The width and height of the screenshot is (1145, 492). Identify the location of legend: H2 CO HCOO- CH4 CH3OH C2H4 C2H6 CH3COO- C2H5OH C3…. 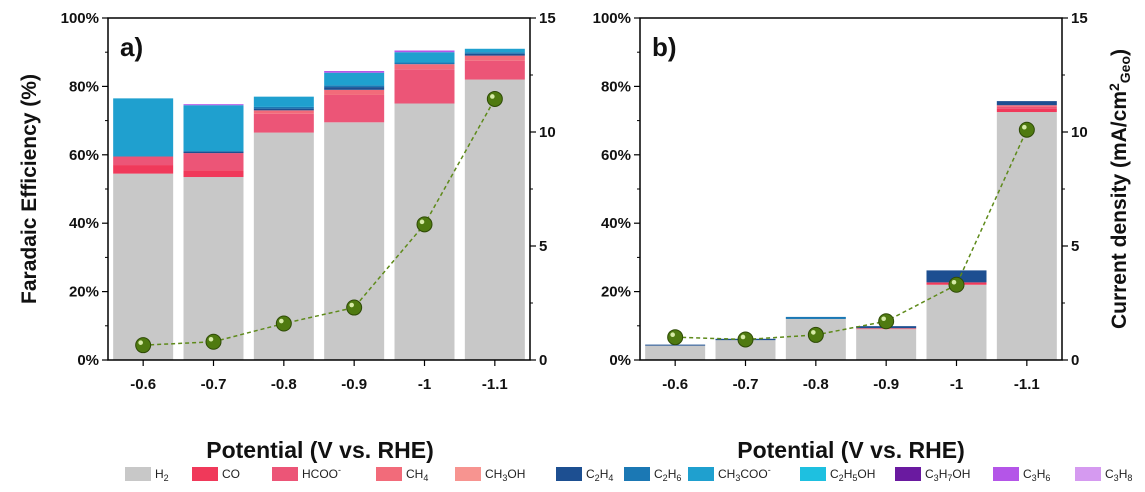
(628, 474).